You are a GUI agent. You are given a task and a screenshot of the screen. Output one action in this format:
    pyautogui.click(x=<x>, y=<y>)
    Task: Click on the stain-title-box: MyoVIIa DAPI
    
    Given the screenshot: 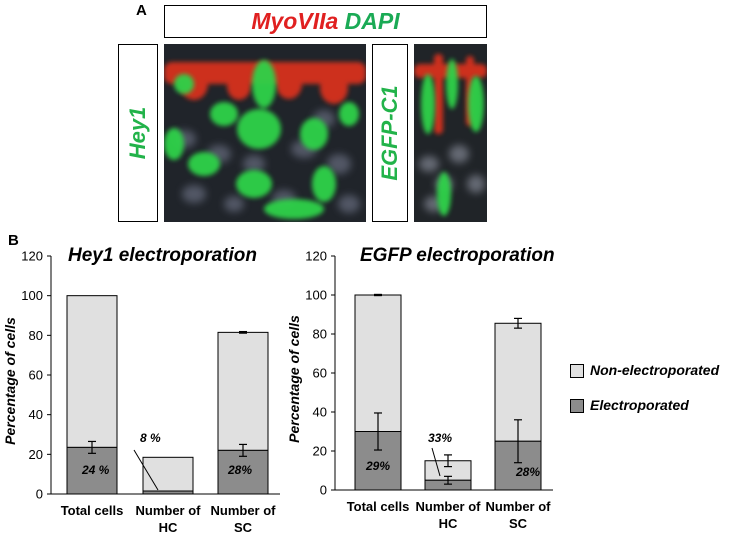 What is the action you would take?
    pyautogui.click(x=325, y=21)
    